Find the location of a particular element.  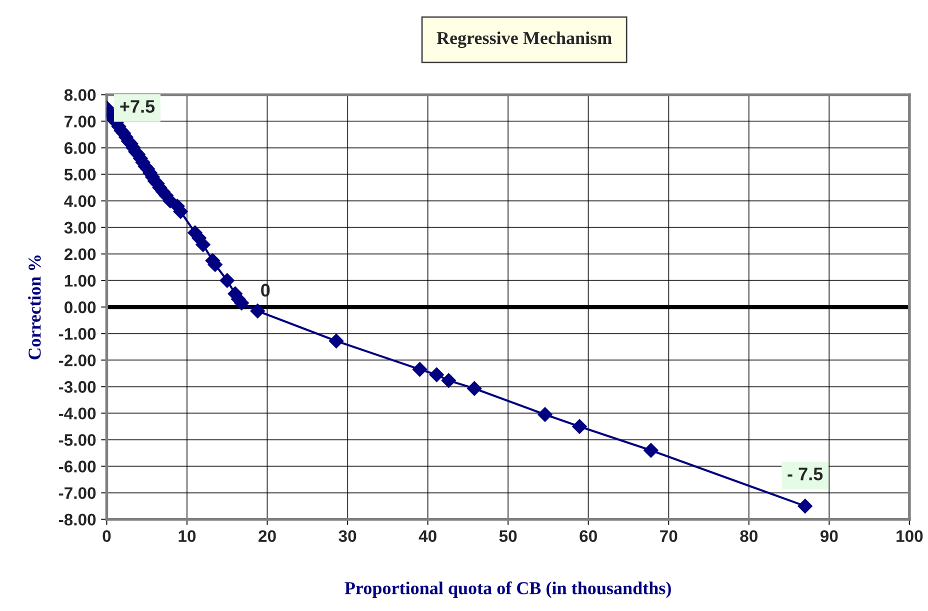

y-tick-label: 5.00 is located at coordinates (80, 174).